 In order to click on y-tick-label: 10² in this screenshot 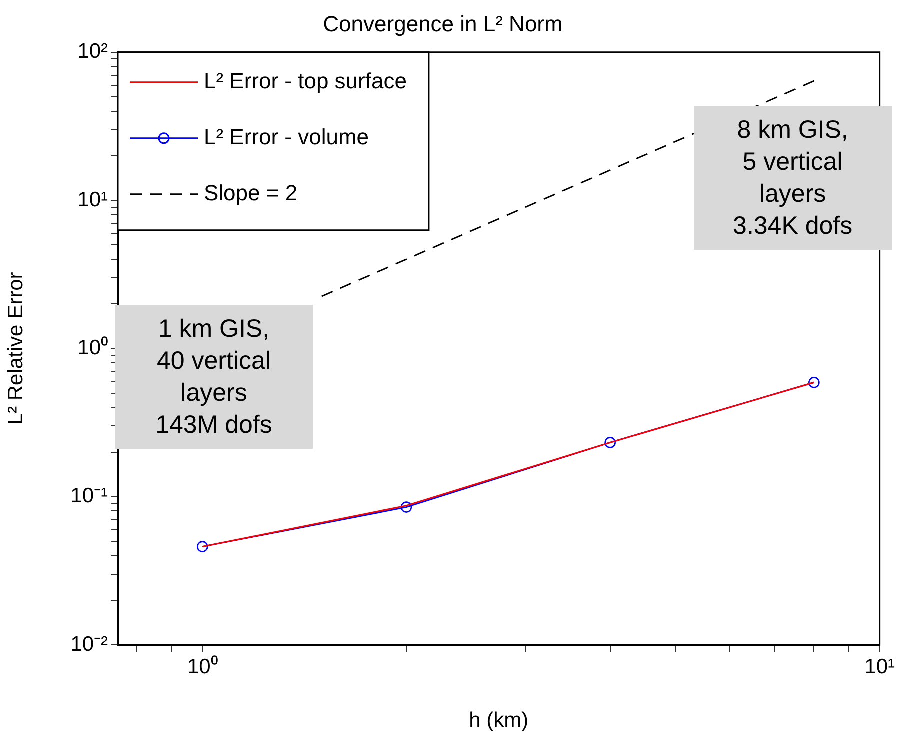, I will do `click(93, 52)`.